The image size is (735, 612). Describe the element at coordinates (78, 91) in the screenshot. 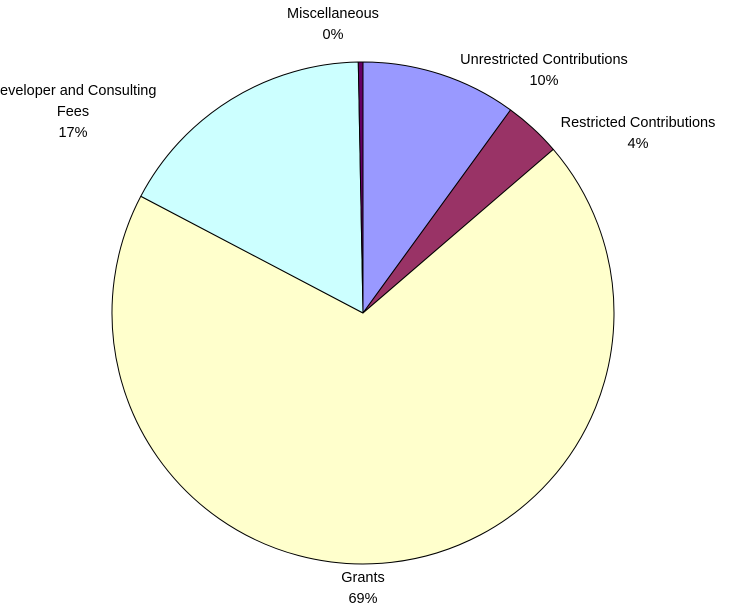

I see `slice-name: Developer and Consulting` at that location.